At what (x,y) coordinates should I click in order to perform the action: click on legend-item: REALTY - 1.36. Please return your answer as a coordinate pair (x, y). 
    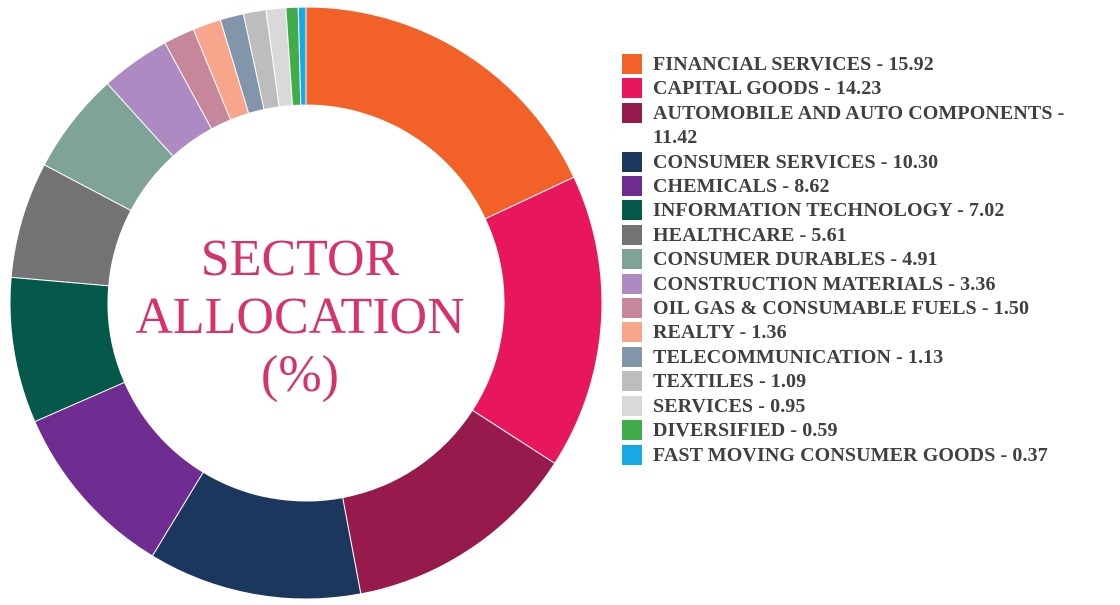
    Looking at the image, I should click on (867, 332).